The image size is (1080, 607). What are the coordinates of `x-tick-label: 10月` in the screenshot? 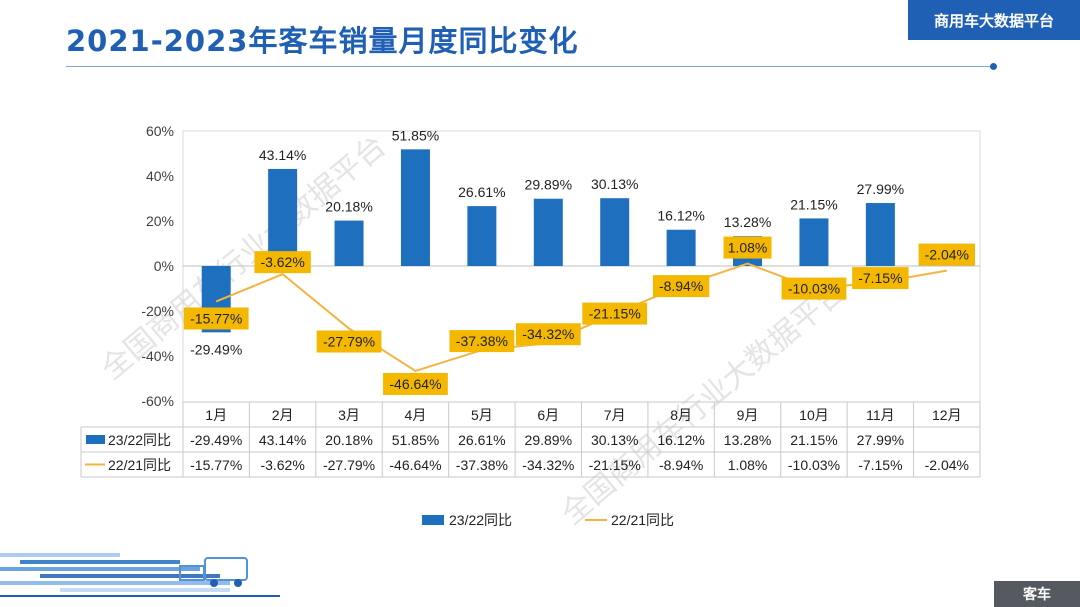 It's located at (814, 415).